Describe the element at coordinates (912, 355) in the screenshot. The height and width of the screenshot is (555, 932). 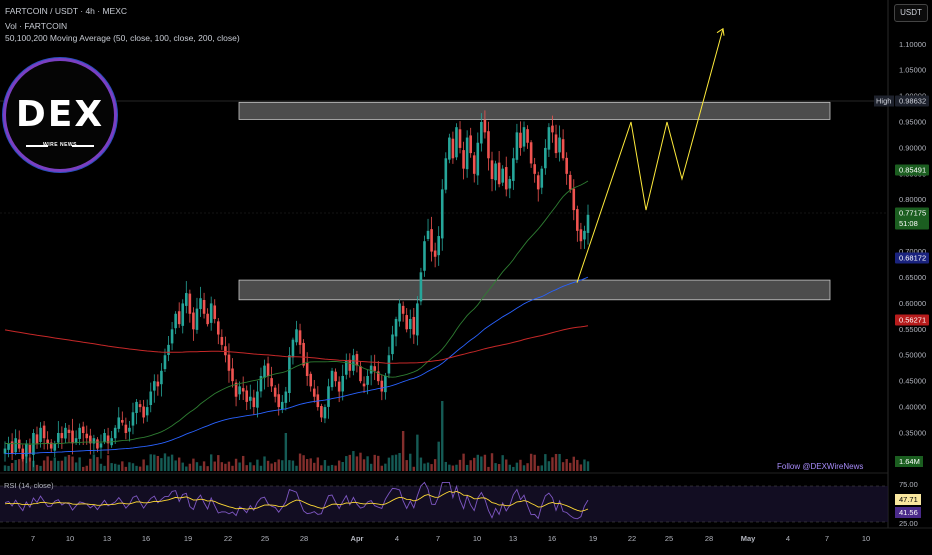
I see `y-tick-label: 0.50000` at that location.